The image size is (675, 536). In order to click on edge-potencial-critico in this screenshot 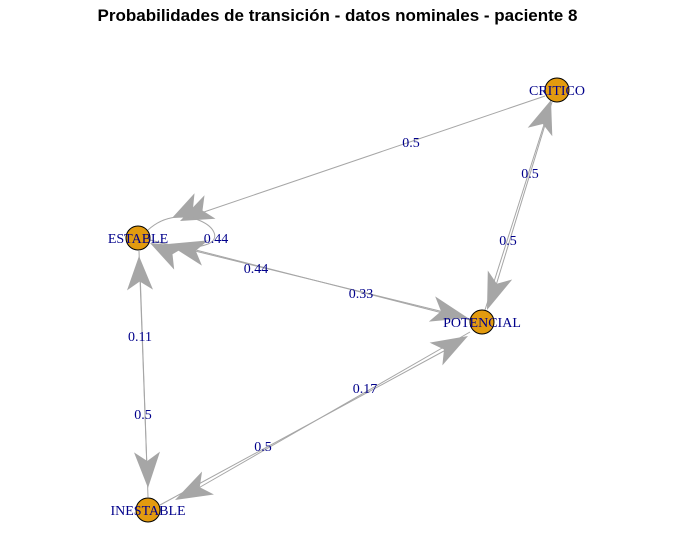, I will do `click(518, 205)`.